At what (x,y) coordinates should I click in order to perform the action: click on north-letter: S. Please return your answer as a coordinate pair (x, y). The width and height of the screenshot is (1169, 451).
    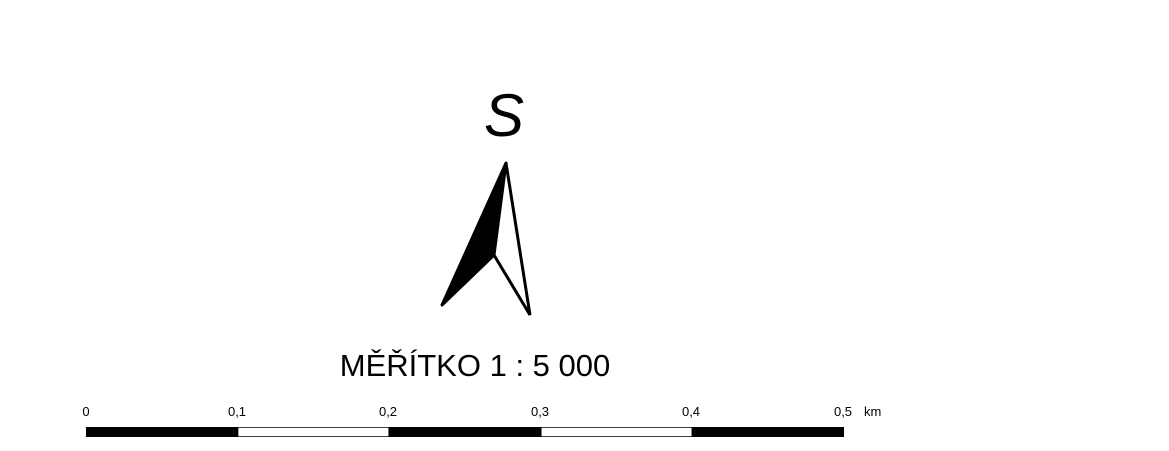
    Looking at the image, I should click on (504, 115).